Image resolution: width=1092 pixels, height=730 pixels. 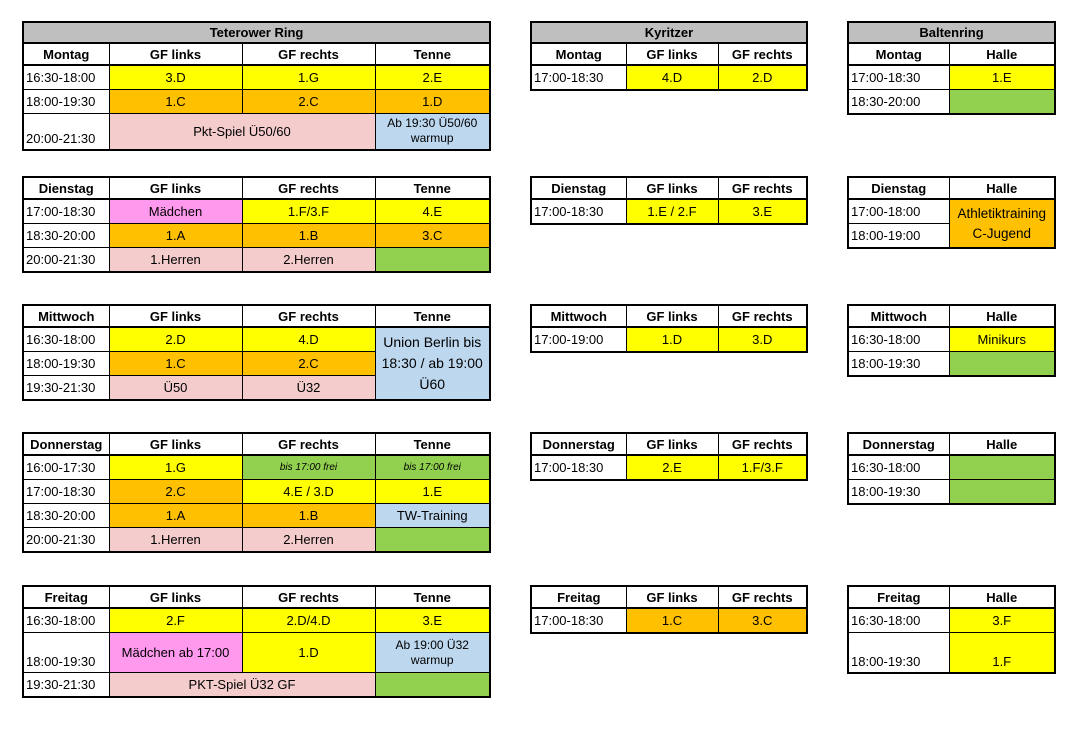 What do you see at coordinates (432, 467) in the screenshot?
I see `slot-cell: bis 17:00 frei` at bounding box center [432, 467].